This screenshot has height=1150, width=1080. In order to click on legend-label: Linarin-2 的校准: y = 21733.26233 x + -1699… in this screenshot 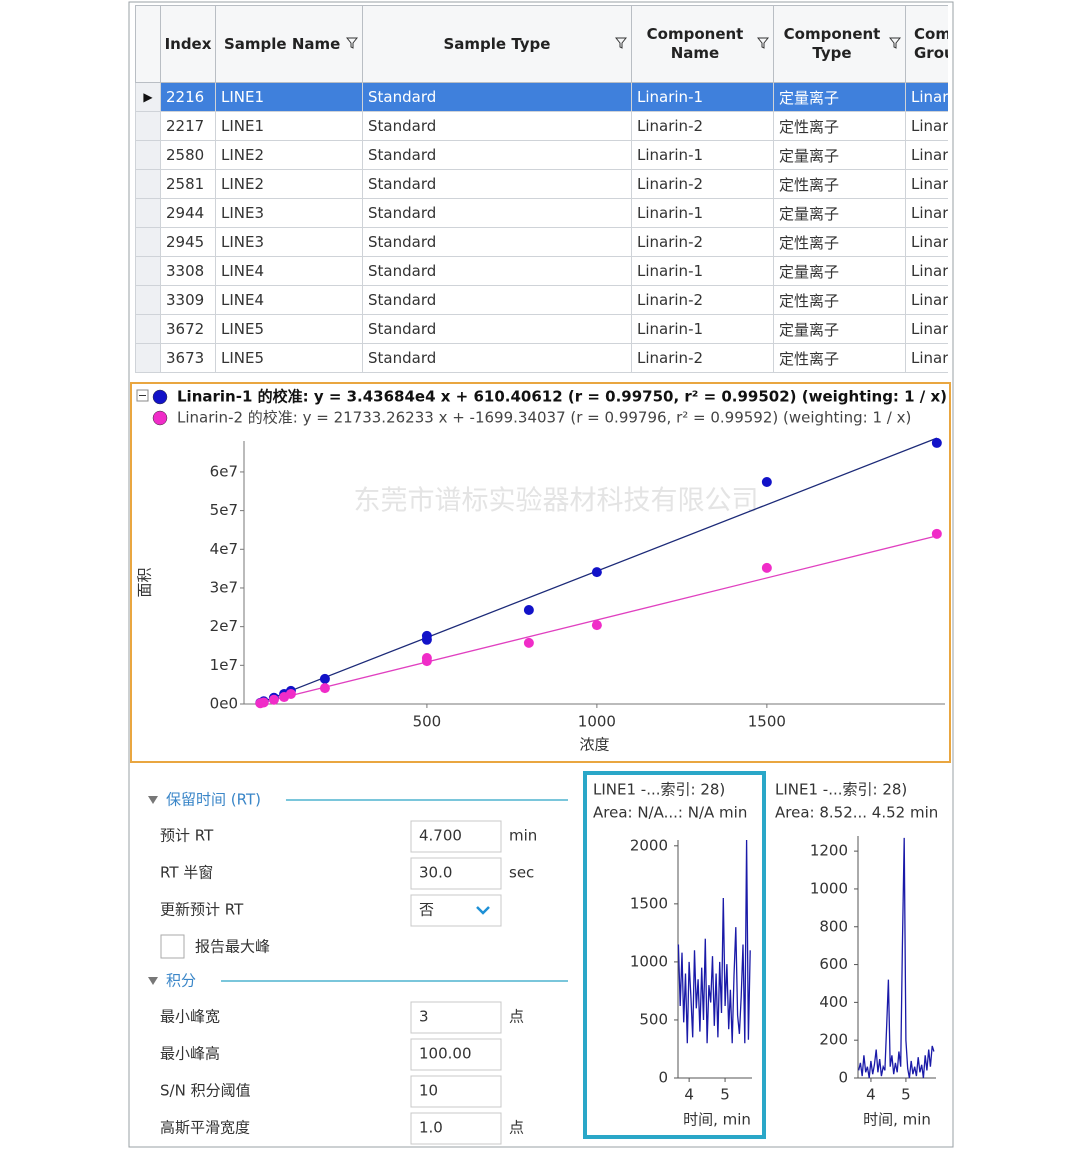, I will do `click(544, 418)`.